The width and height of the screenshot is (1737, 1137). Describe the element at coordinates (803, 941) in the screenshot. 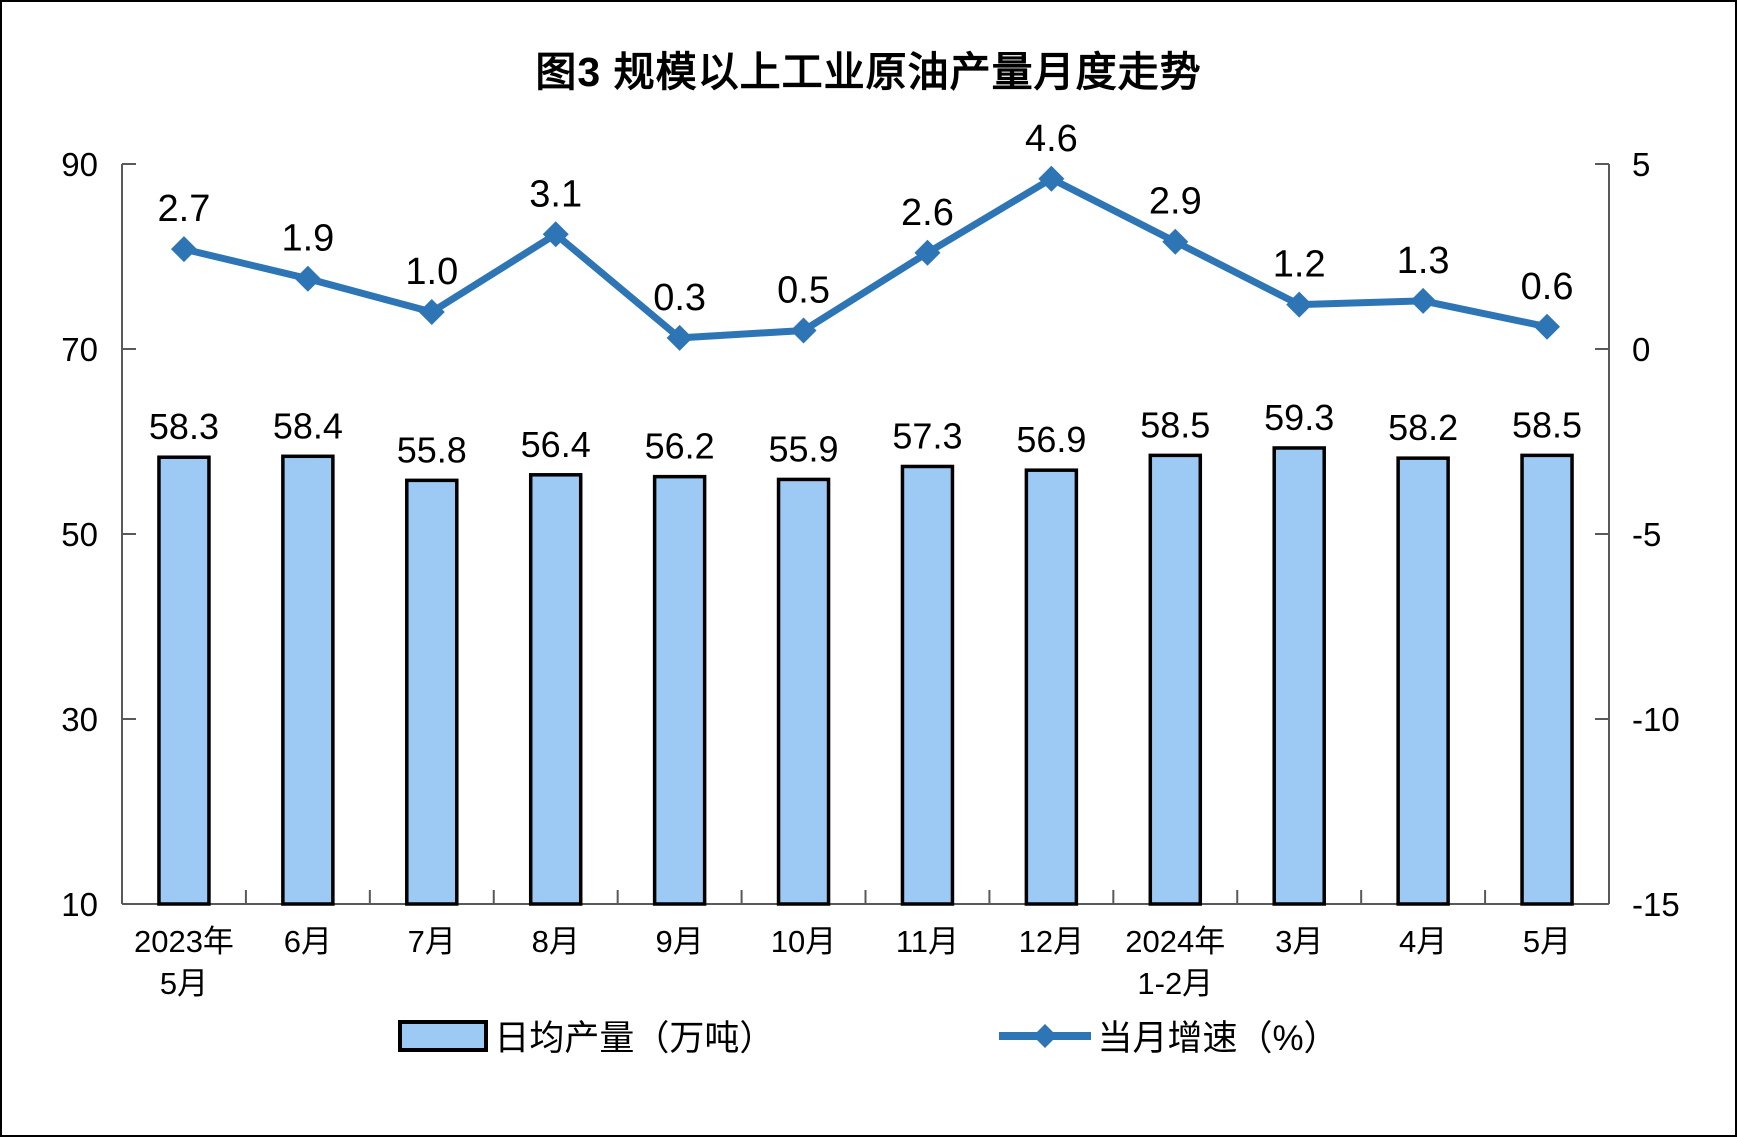

I see `x-axis-category-label: 10月` at that location.